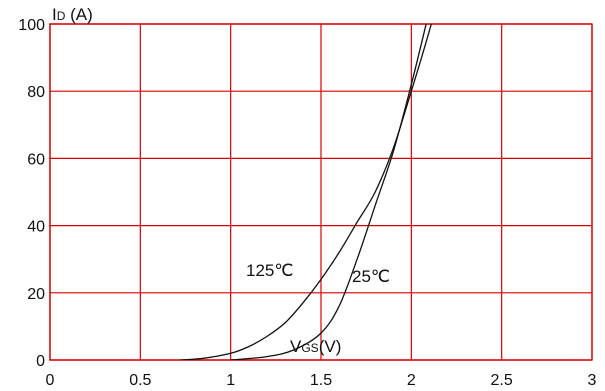  I want to click on x-tick-label-0: 0, so click(50, 380).